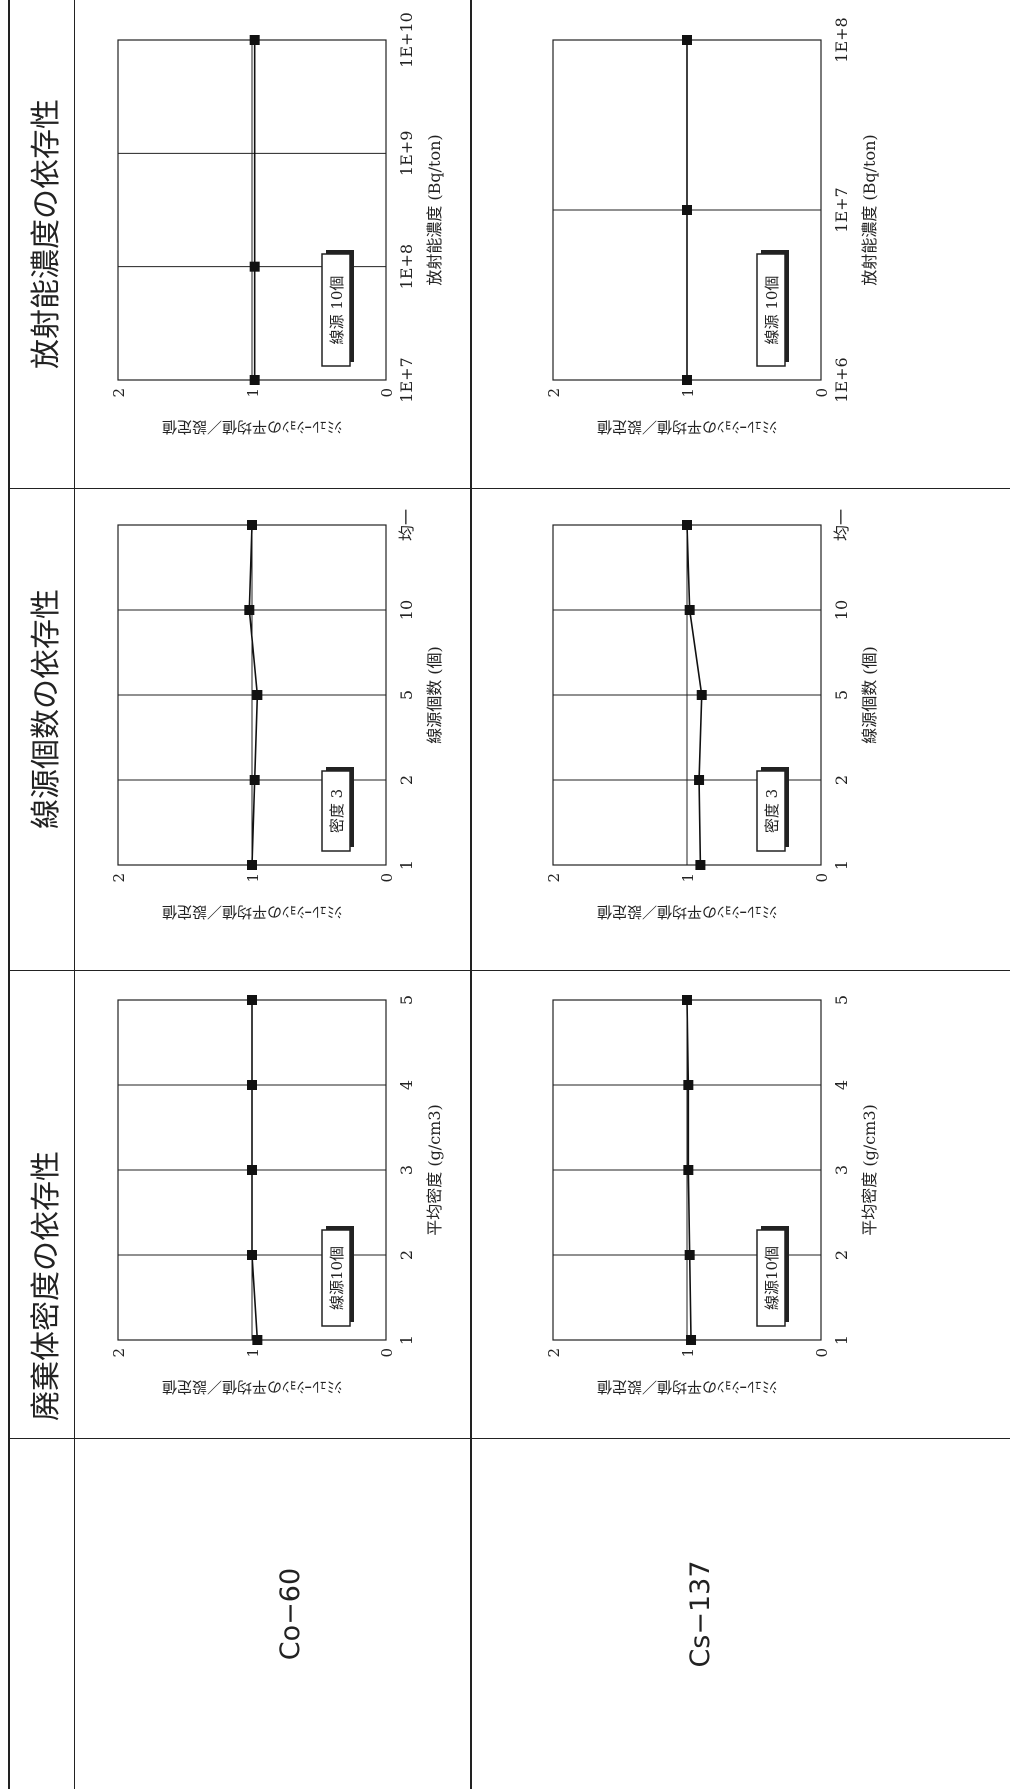  What do you see at coordinates (46, 234) in the screenshot?
I see `column-header-activity-text: 放射能濃度の依存性` at bounding box center [46, 234].